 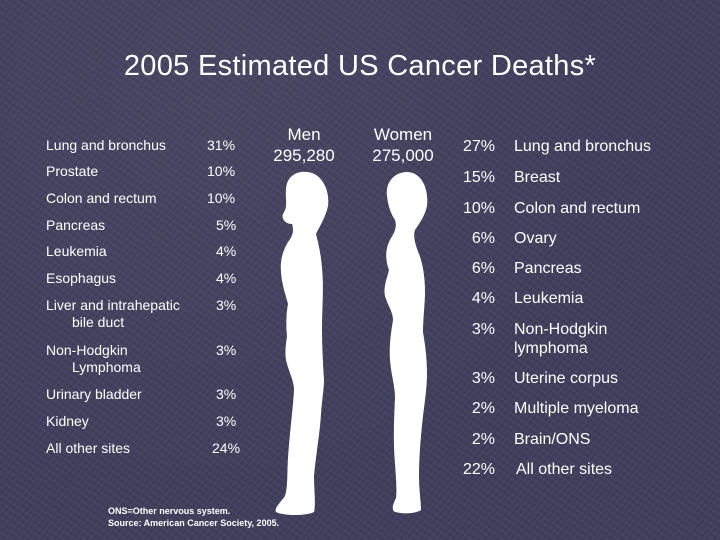 I want to click on women-site-label: Lung and bronchus, so click(x=582, y=146).